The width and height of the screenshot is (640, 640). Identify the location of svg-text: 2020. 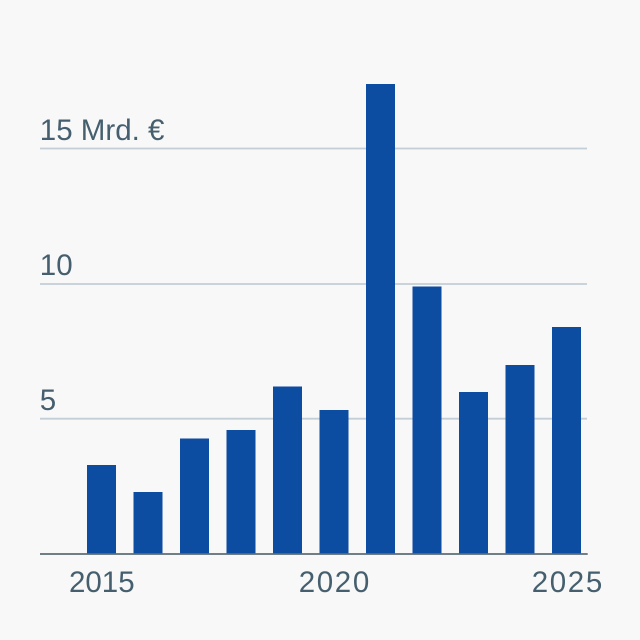
(334, 582).